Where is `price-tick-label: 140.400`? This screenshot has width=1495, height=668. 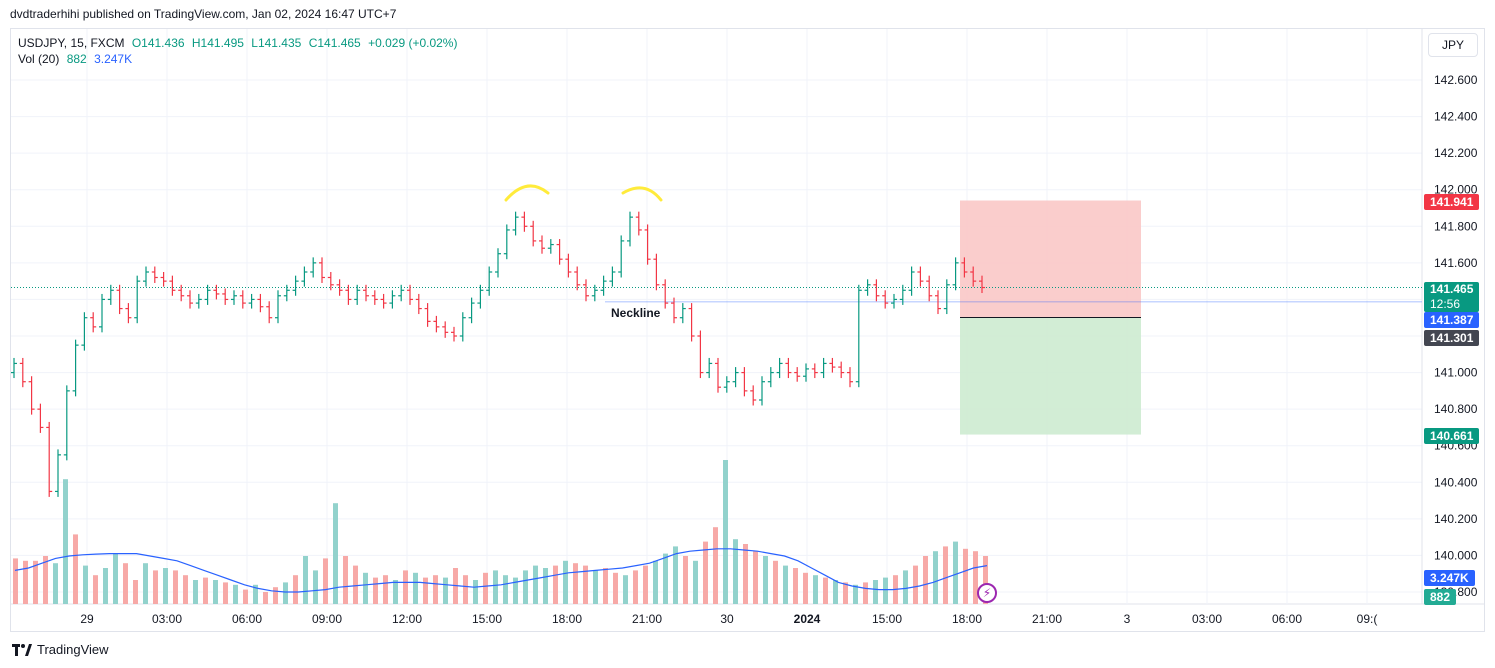
price-tick-label: 140.400 is located at coordinates (1456, 482).